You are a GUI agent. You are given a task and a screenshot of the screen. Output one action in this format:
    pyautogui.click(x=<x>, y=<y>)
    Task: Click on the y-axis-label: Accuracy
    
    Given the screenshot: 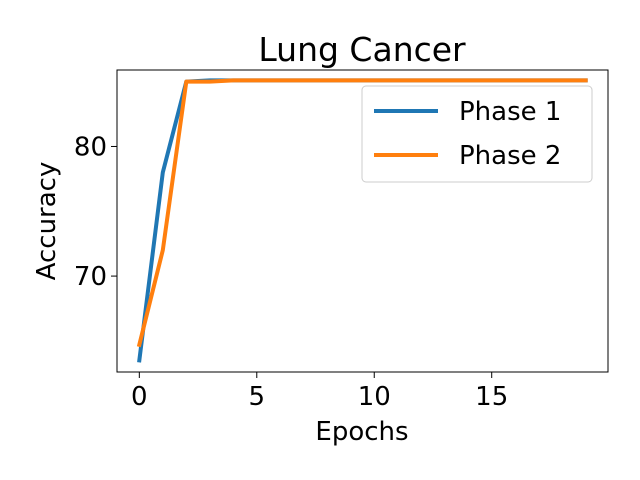 What is the action you would take?
    pyautogui.click(x=47, y=221)
    